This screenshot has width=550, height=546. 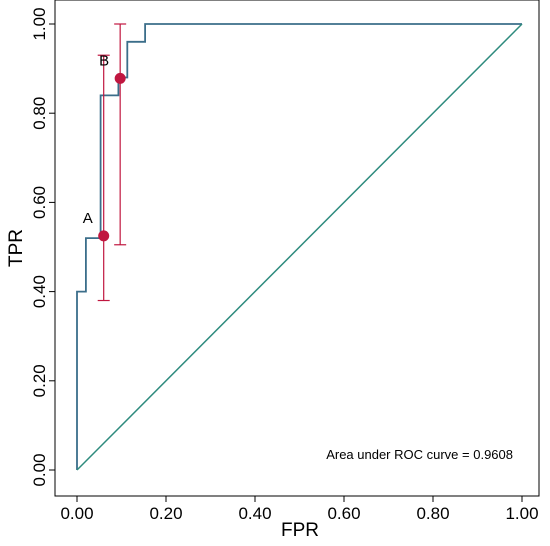 I want to click on x-axis: 0.00 0.20 0.40 0.60 0.80 1.00, so click(x=299, y=509).